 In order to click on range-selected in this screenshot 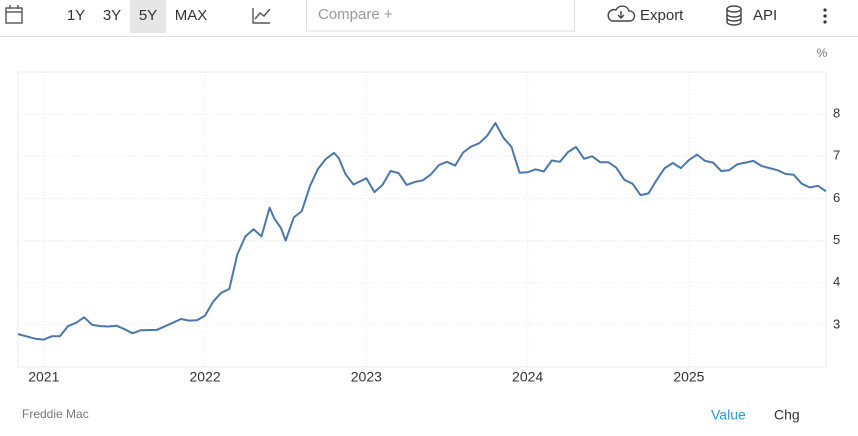, I will do `click(148, 16)`.